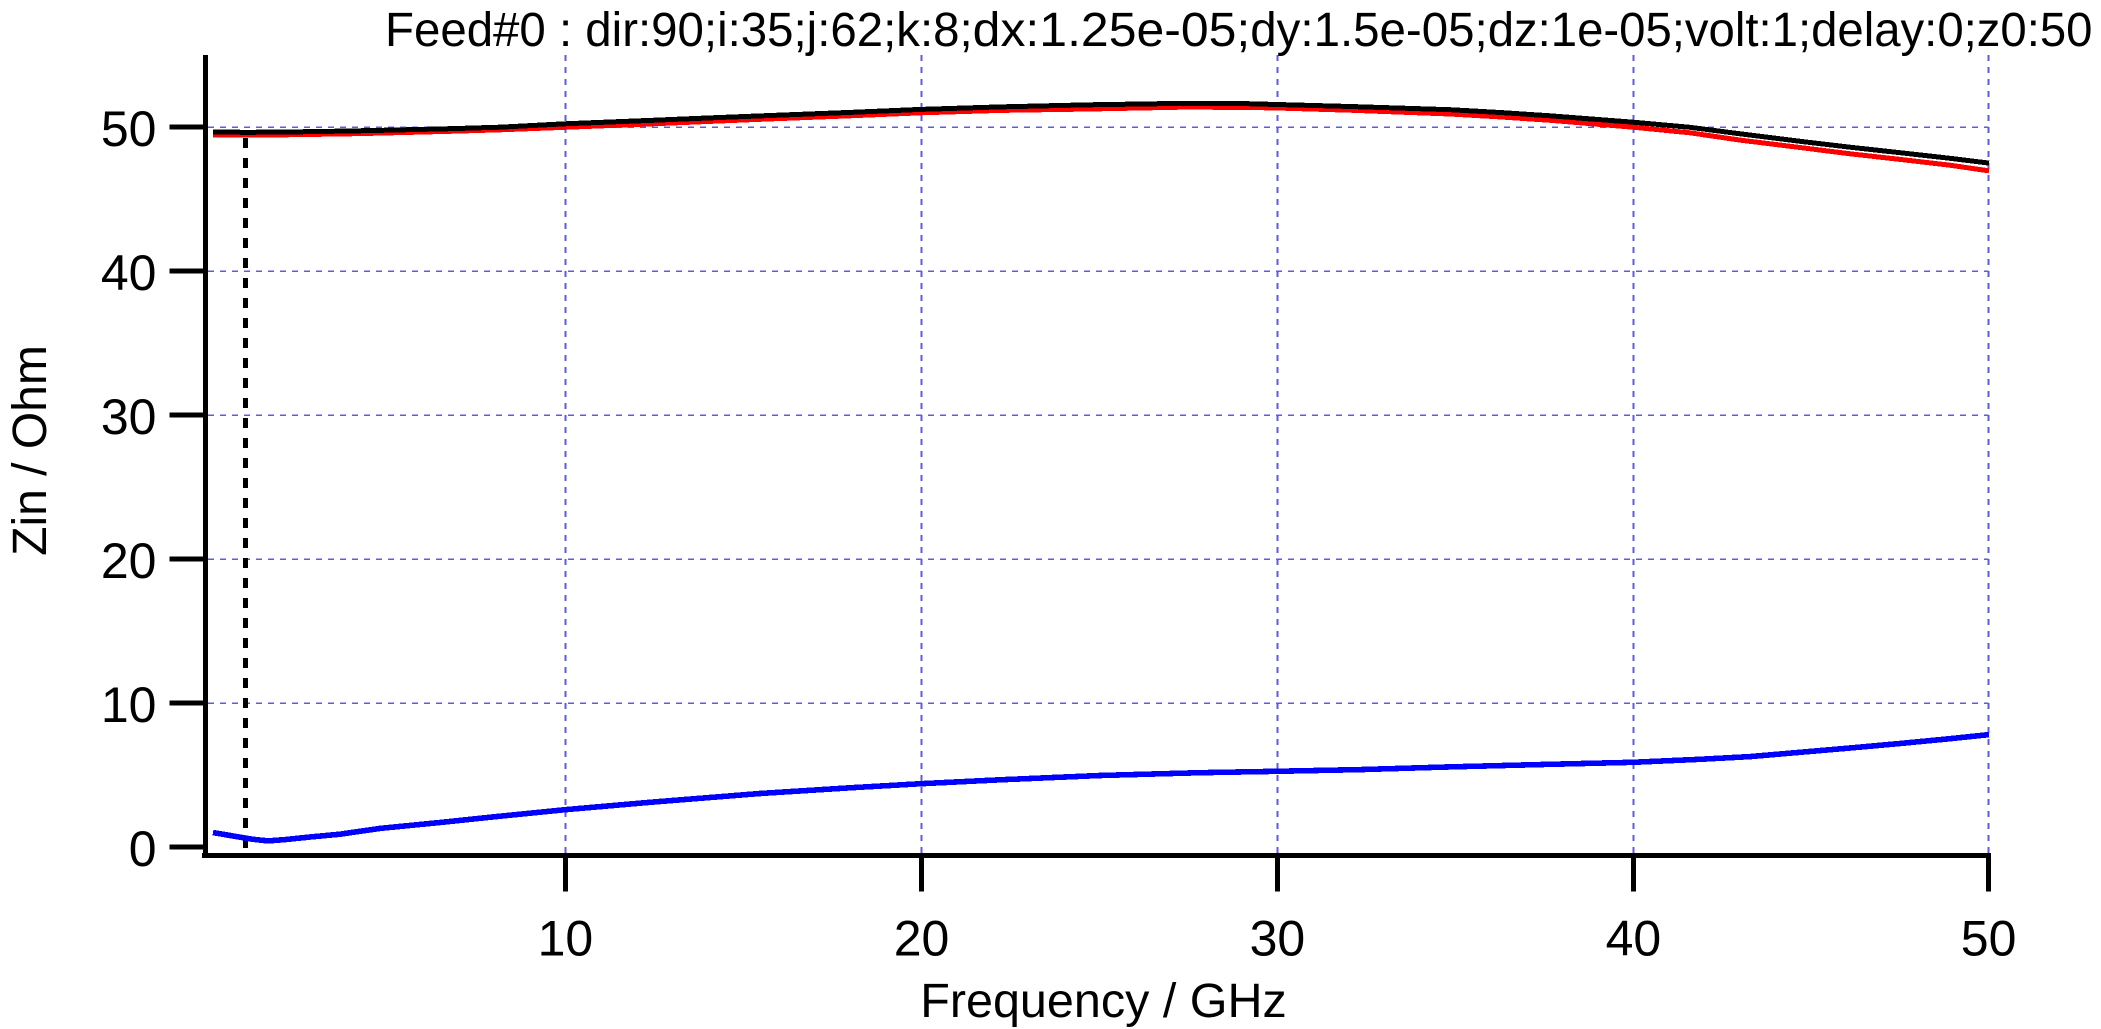  What do you see at coordinates (1112, 30) in the screenshot?
I see `svg-text: dx:1.25e-05;` at bounding box center [1112, 30].